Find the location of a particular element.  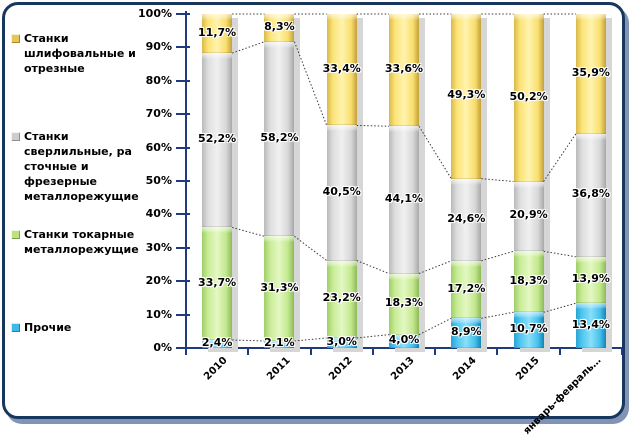

data-label: 3,0% is located at coordinates (341, 341).